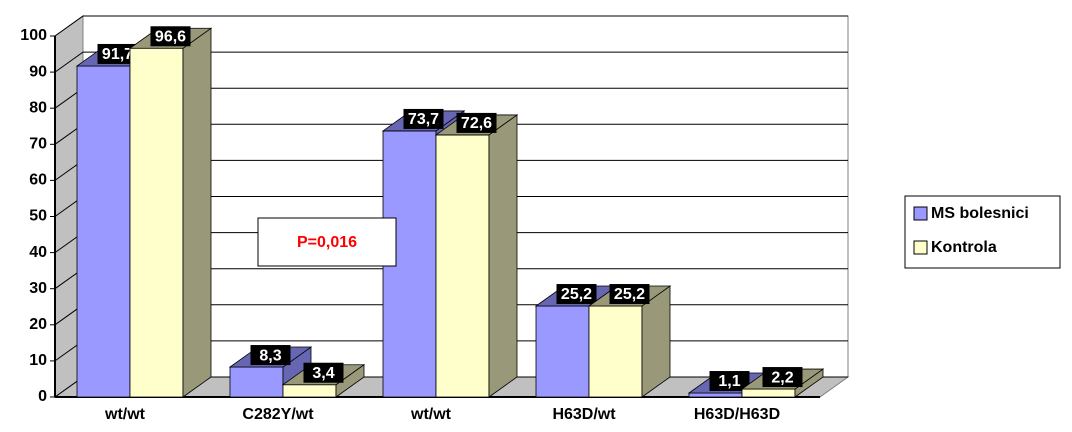 The width and height of the screenshot is (1072, 432). What do you see at coordinates (38, 216) in the screenshot?
I see `y-tick-label: 50` at bounding box center [38, 216].